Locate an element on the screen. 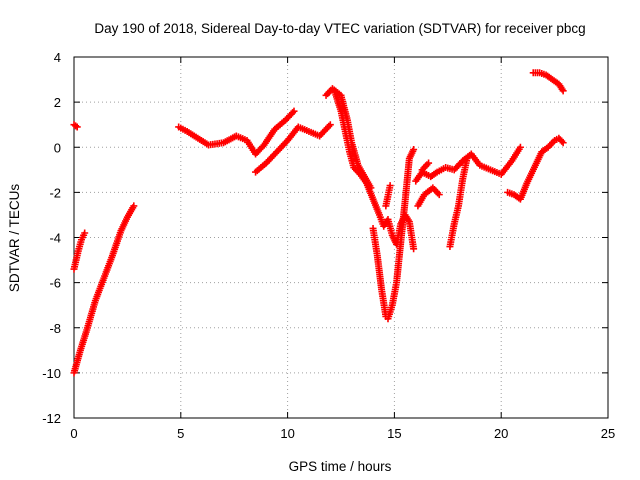  y-tick-label: 2 is located at coordinates (57, 102).